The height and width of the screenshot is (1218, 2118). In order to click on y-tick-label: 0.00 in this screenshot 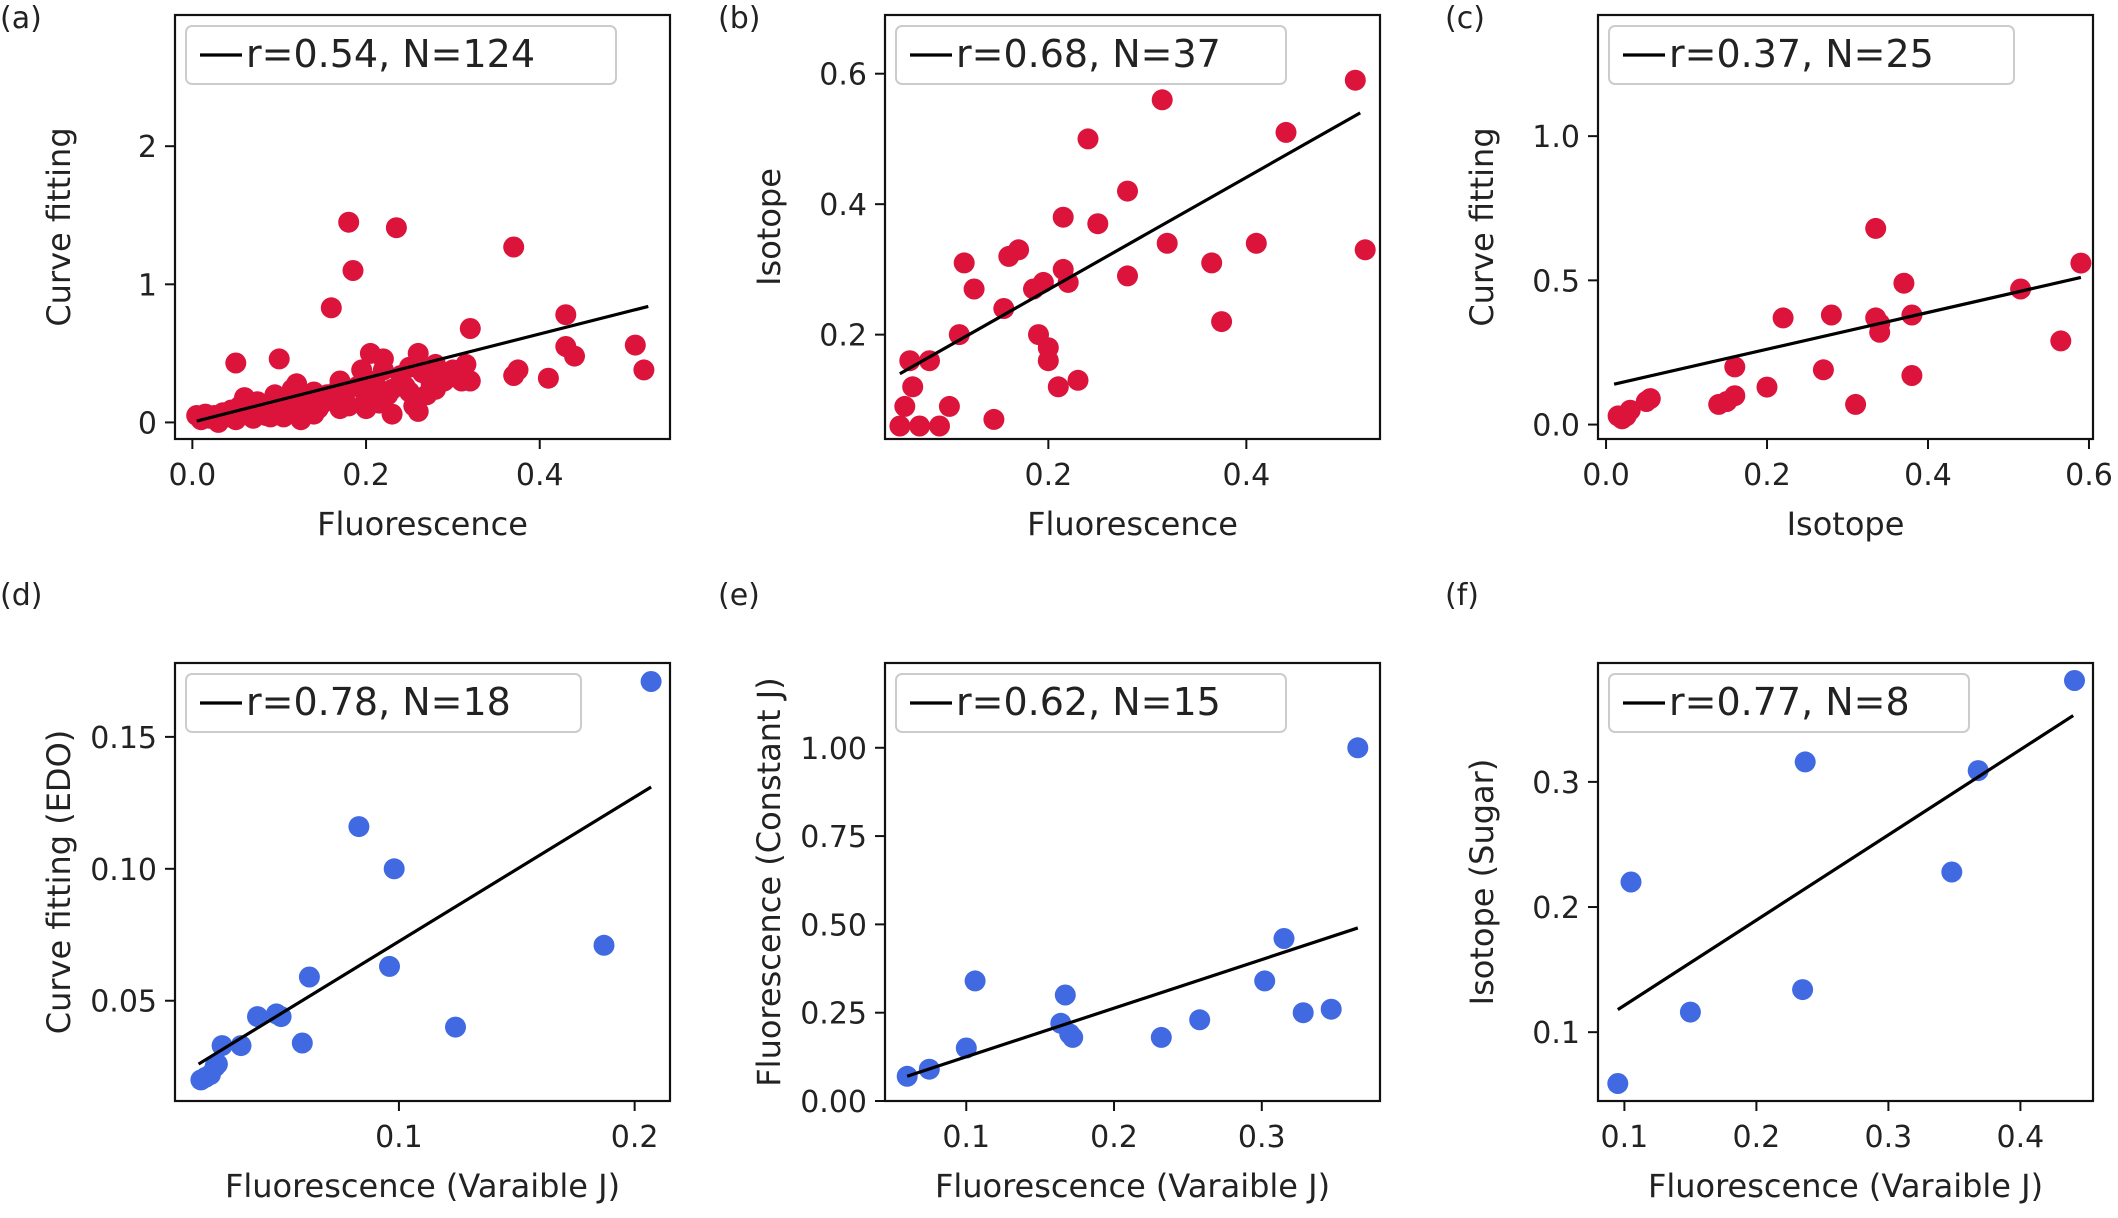, I will do `click(833, 1102)`.